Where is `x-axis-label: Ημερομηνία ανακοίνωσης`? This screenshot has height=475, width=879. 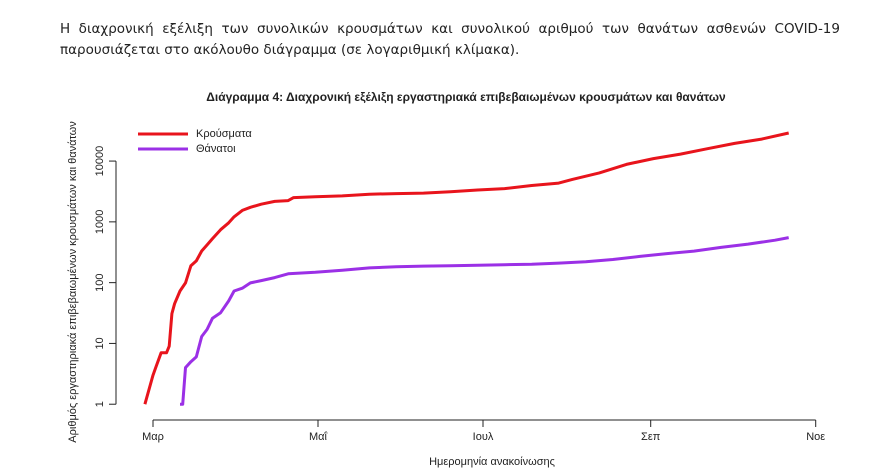
x-axis-label: Ημερομηνία ανακοίνωσης is located at coordinates (492, 462).